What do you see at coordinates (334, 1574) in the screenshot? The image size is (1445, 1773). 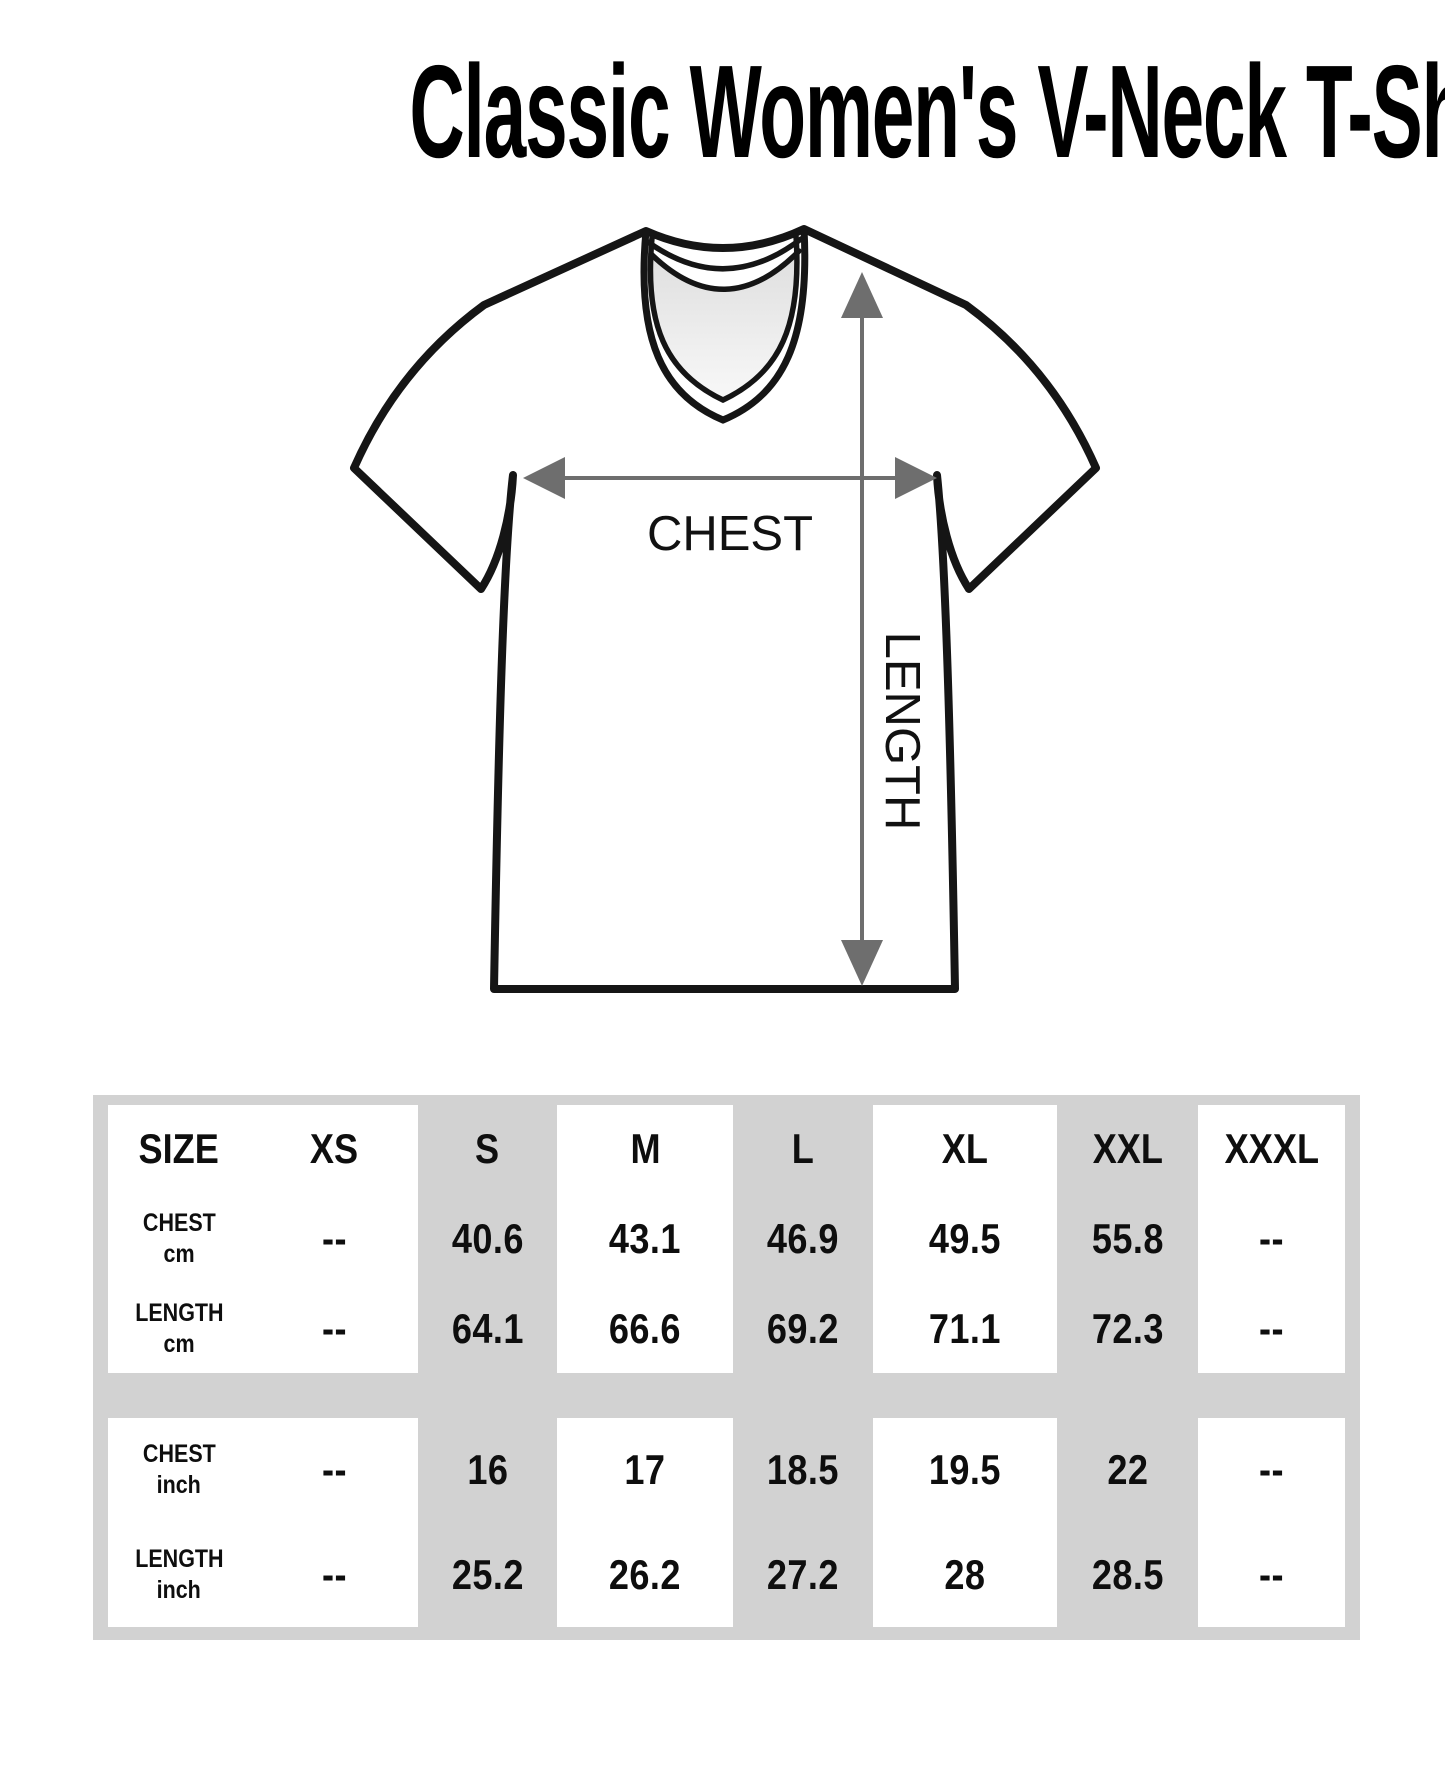 I see `length-inch-xs: --` at bounding box center [334, 1574].